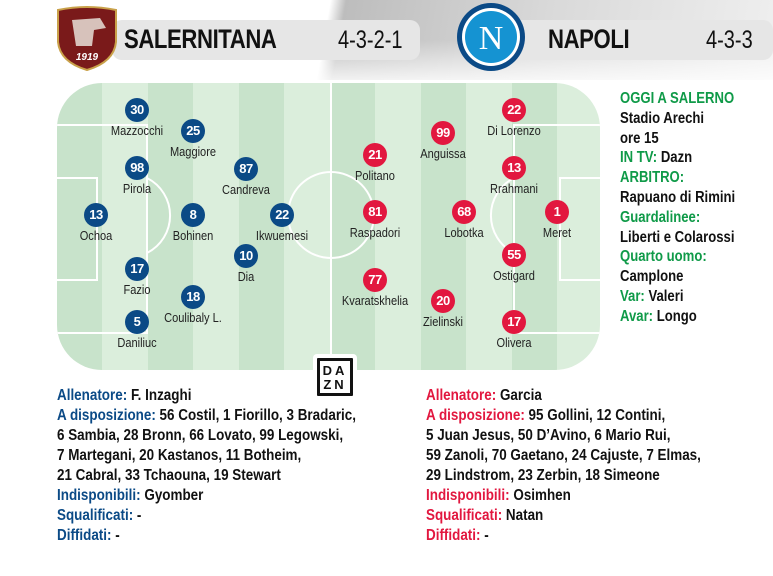 This screenshot has height=576, width=773. Describe the element at coordinates (542, 495) in the screenshot. I see `away-unavailable: Osimhen` at that location.